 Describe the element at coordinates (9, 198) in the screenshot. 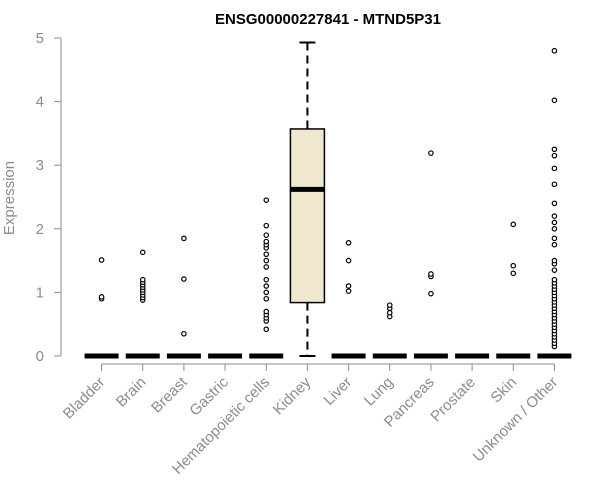

I see `y-axis-title: Expression` at that location.